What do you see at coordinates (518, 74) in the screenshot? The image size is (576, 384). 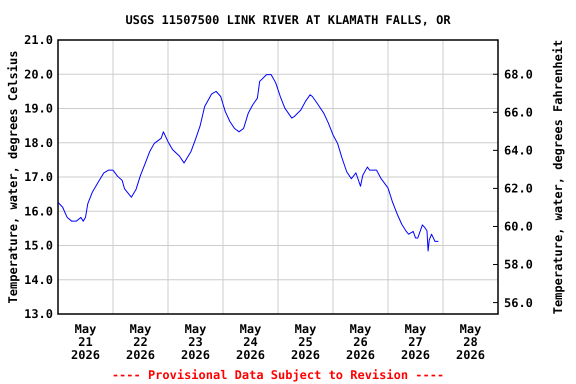 I see `y2-tick-label: 68.0` at bounding box center [518, 74].